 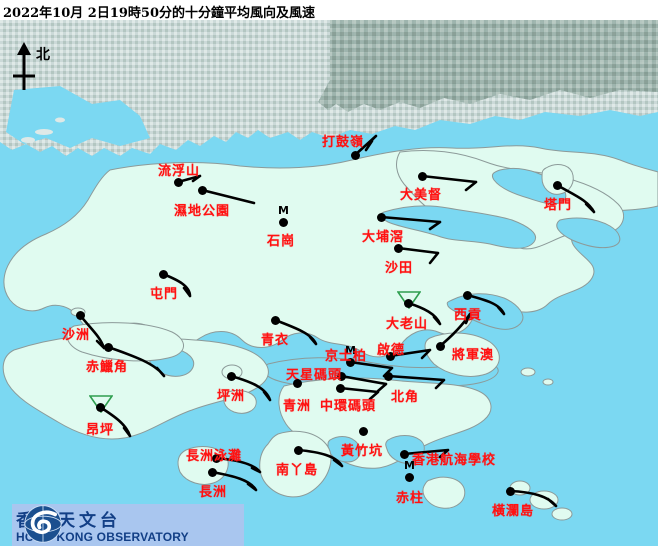 What do you see at coordinates (43, 55) in the screenshot?
I see `north-arrow-label: 北` at bounding box center [43, 55].